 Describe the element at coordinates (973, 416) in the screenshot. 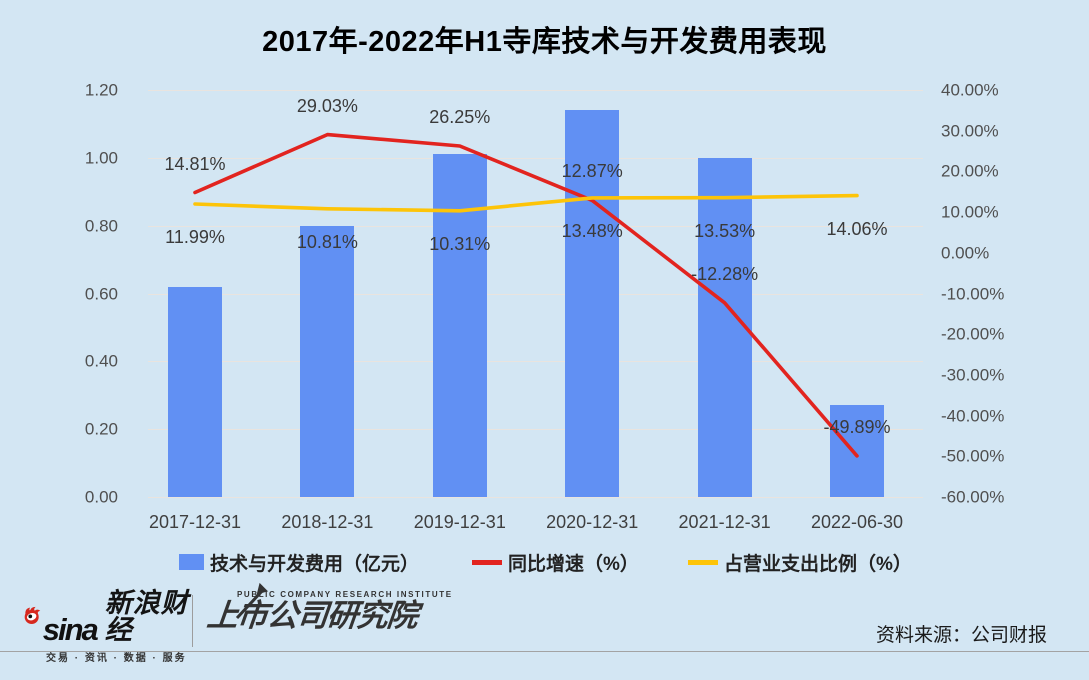

I see `right-axis-tick: -40.00%` at that location.